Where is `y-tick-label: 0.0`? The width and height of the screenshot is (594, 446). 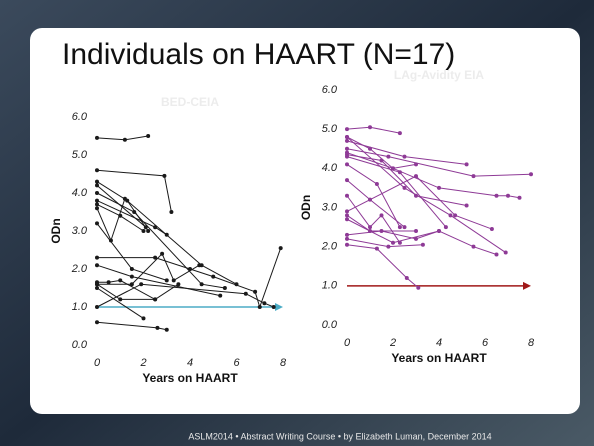
y-tick-label: 0.0 is located at coordinates (80, 345).